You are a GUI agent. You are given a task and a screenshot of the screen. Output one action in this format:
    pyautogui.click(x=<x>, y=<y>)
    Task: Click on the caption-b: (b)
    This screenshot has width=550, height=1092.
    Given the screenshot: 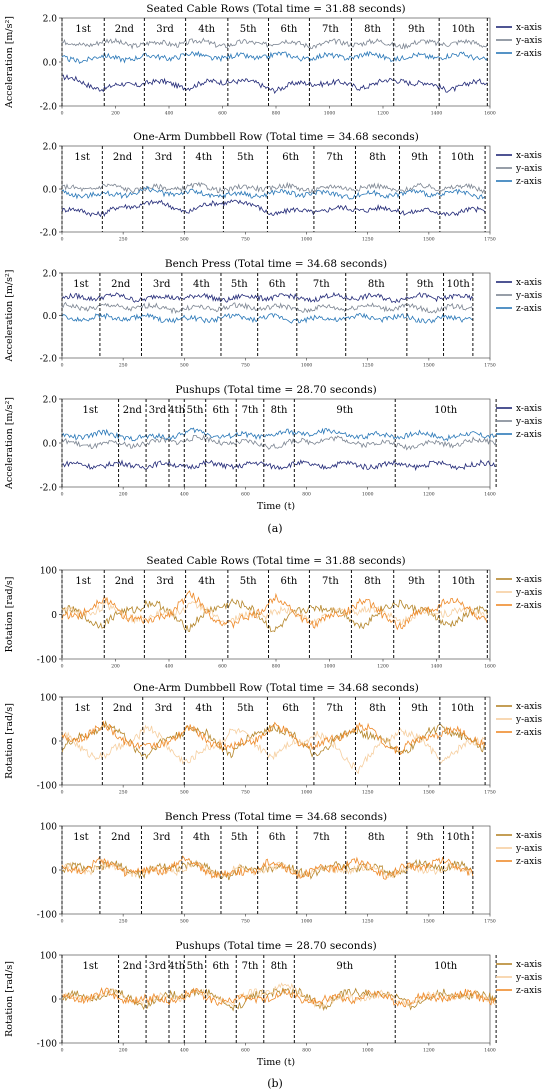 What is the action you would take?
    pyautogui.click(x=275, y=1083)
    